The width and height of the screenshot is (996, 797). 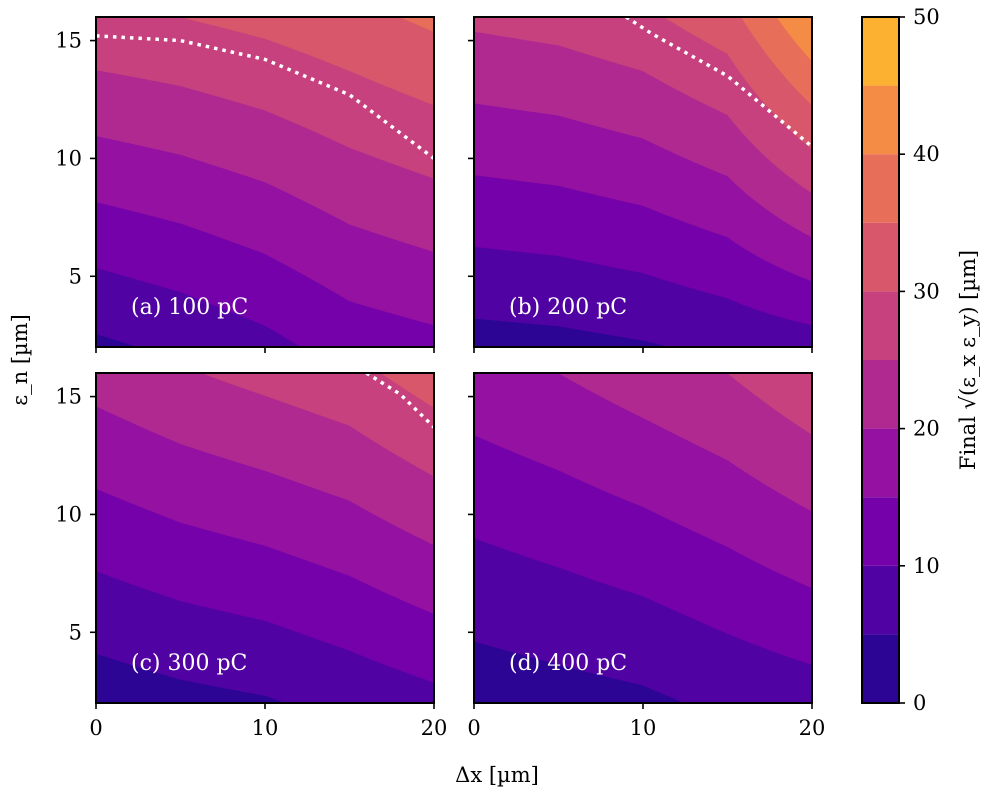 I want to click on x-axis-title: Δx [µm], so click(x=497, y=775).